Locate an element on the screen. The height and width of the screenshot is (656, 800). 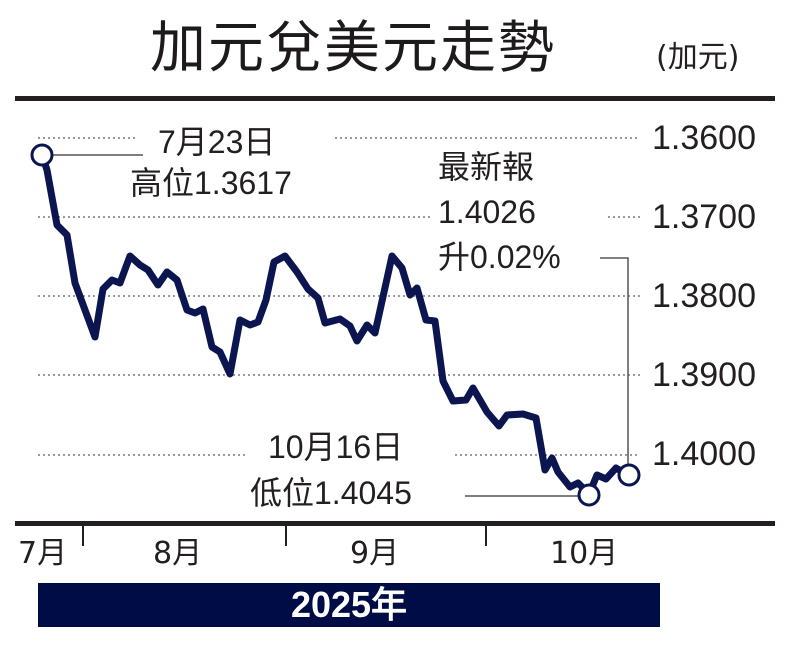
low-value-annotation: 低位1.4045 is located at coordinates (331, 493).